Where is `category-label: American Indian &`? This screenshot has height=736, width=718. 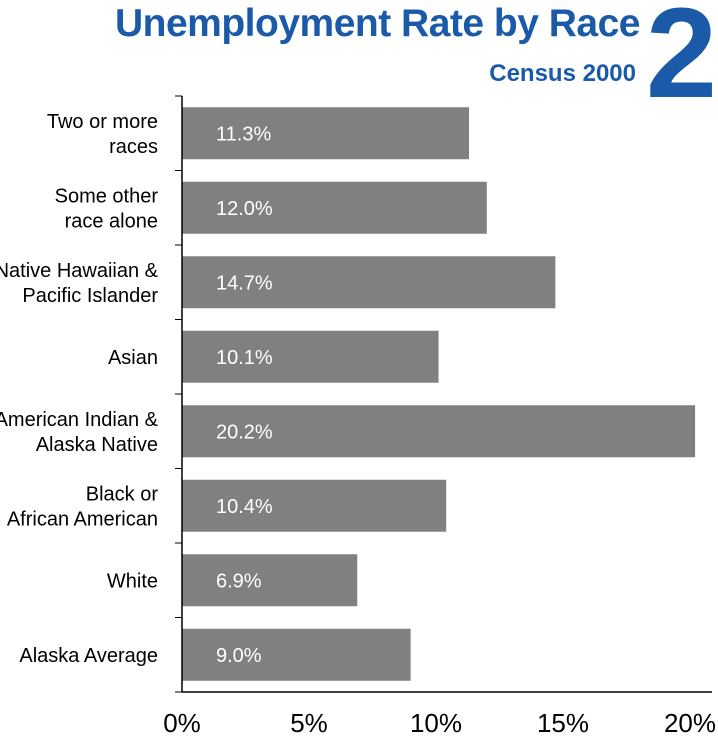 category-label: American Indian & is located at coordinates (79, 420).